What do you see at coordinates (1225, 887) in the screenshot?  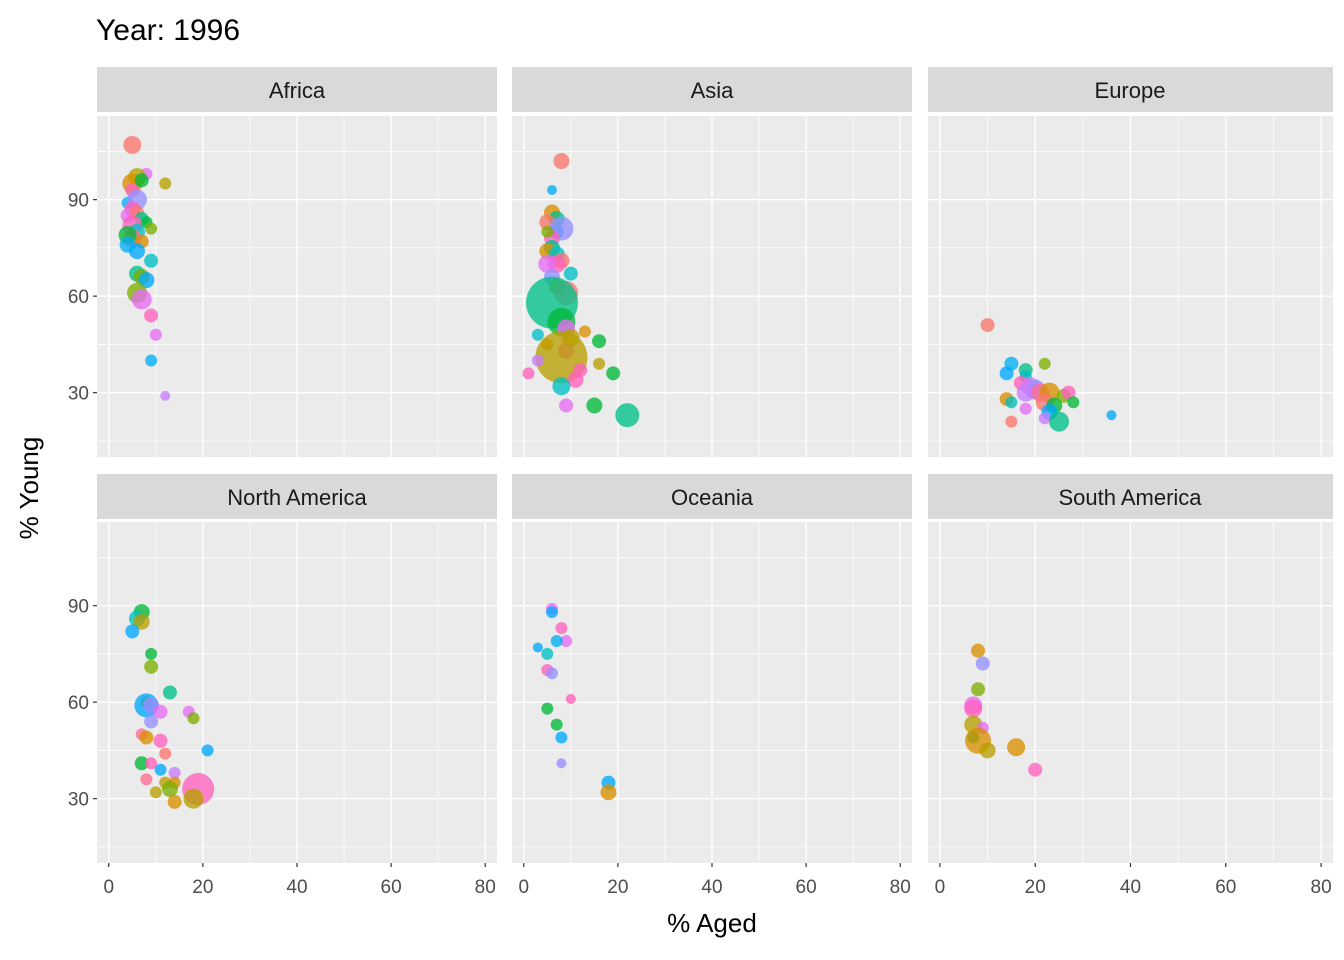 I see `x-tick-label: 60` at bounding box center [1225, 887].